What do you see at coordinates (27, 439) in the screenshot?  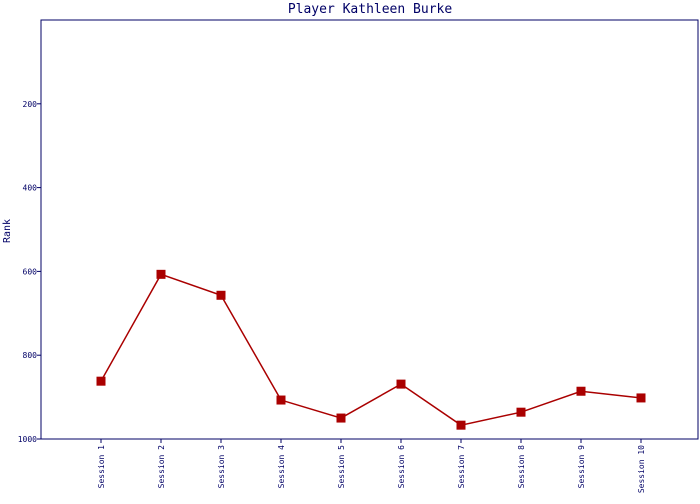 I see `y-tick-label: 1000` at bounding box center [27, 439].